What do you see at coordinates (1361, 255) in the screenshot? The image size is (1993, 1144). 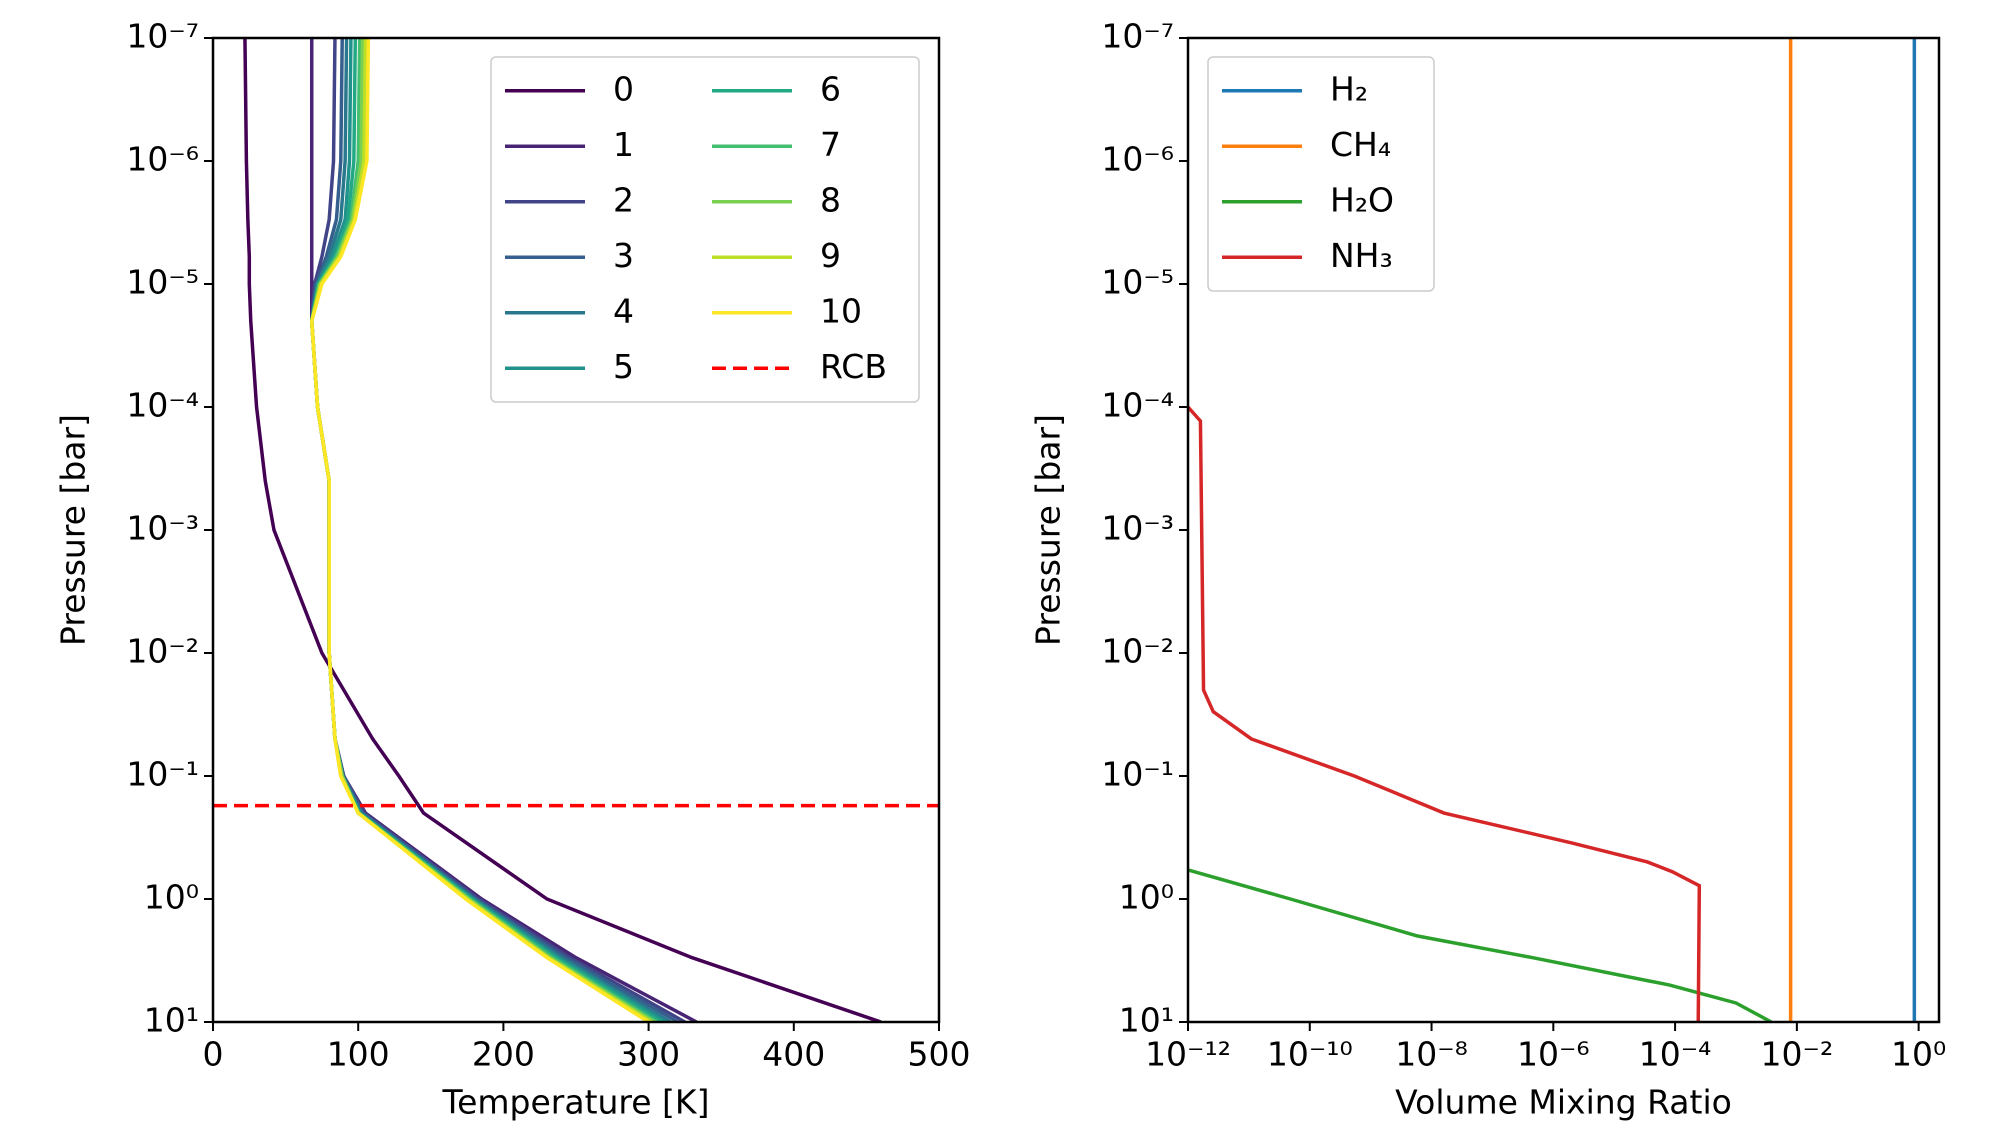 I see `legend-label: NH₃` at bounding box center [1361, 255].